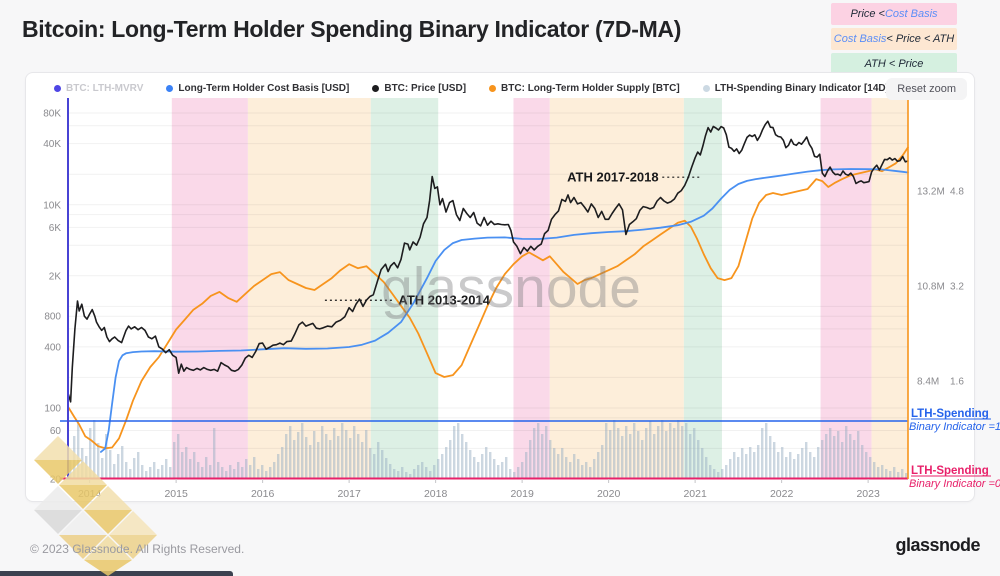 The width and height of the screenshot is (1000, 576). I want to click on x-axis-label: 2015, so click(176, 494).